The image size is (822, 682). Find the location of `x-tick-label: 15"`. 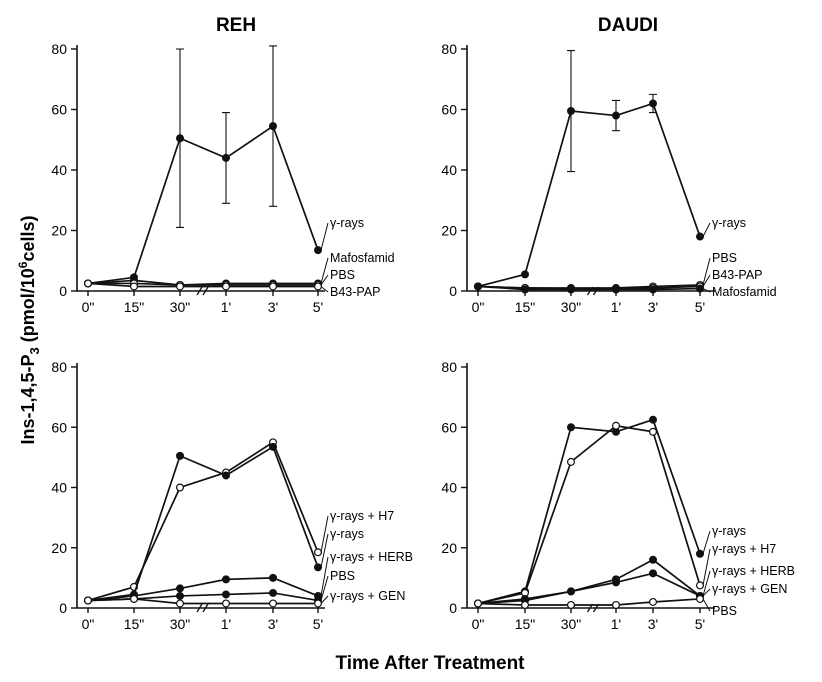

x-tick-label: 15" is located at coordinates (134, 624).